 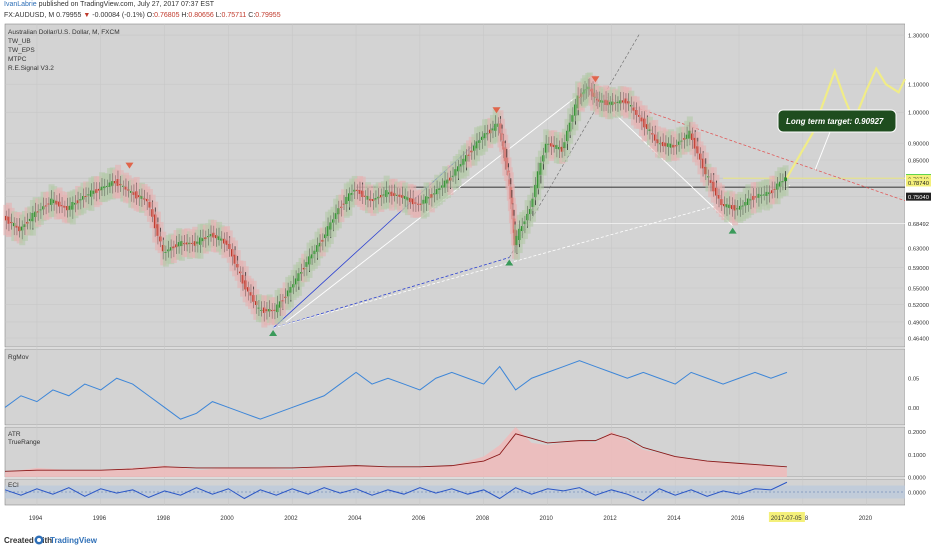 What do you see at coordinates (150, 15) in the screenshot?
I see `open-label: O:` at bounding box center [150, 15].